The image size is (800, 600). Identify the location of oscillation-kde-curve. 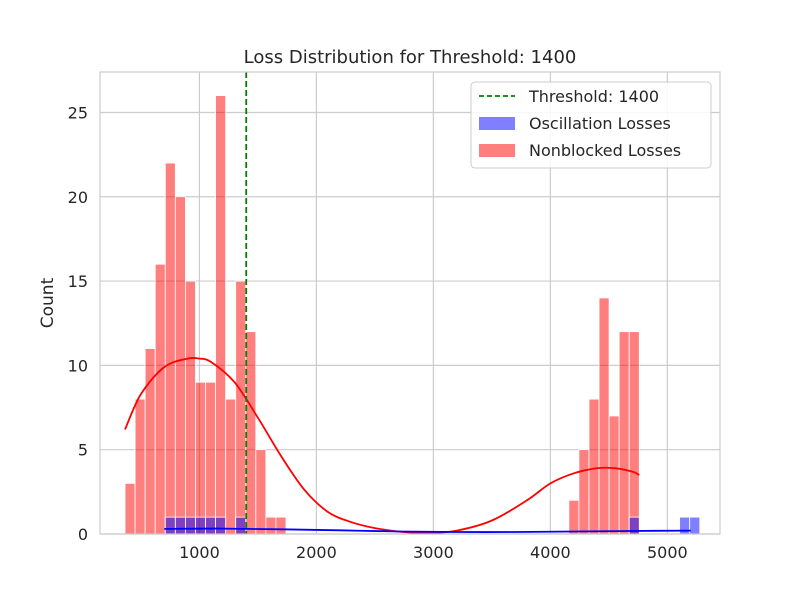
(427, 530).